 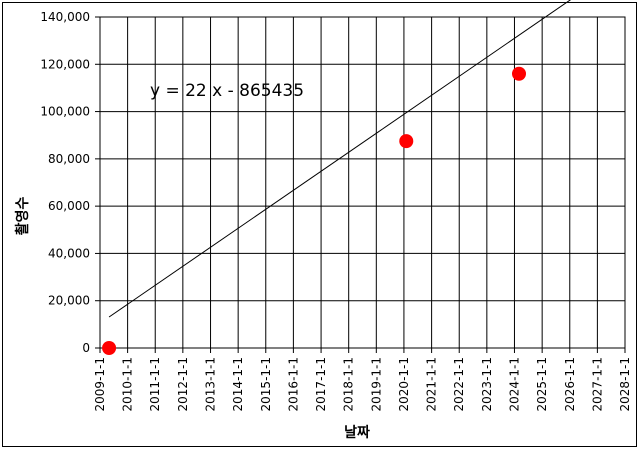 What do you see at coordinates (597, 384) in the screenshot?
I see `x-tick-label: 2027-1-1` at bounding box center [597, 384].